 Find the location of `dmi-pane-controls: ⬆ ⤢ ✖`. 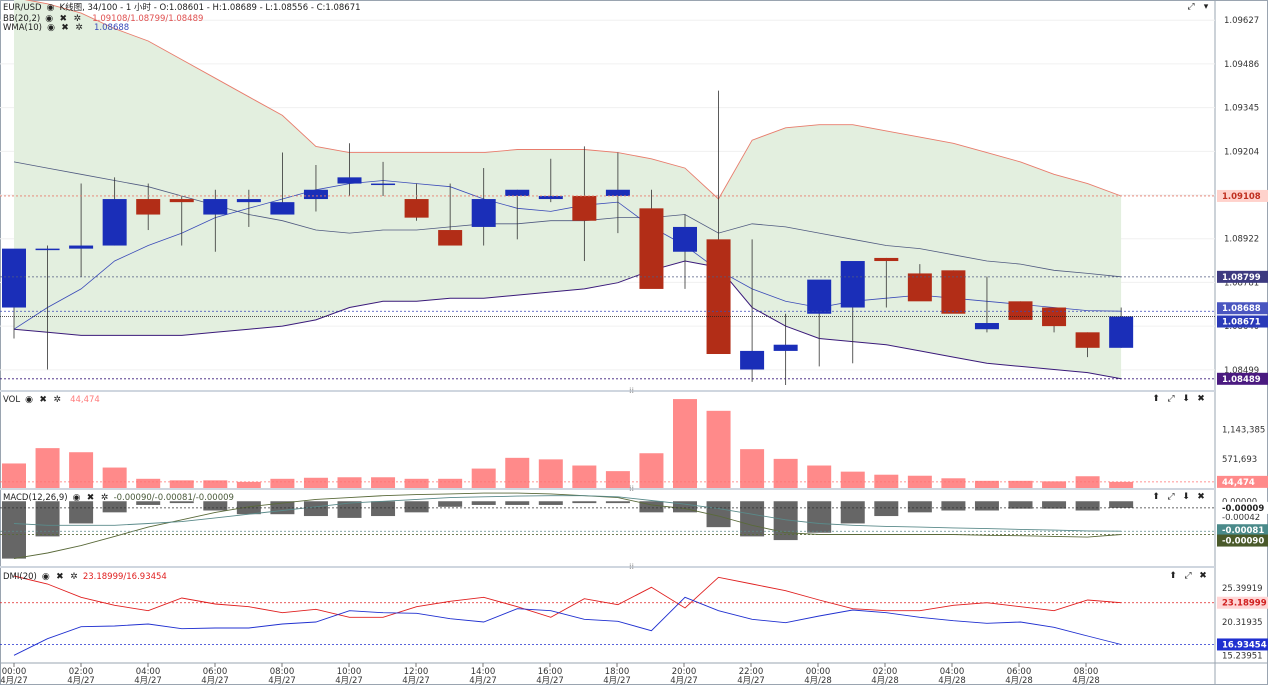

dmi-pane-controls: ⬆ ⤢ ✖ is located at coordinates (1188, 576).